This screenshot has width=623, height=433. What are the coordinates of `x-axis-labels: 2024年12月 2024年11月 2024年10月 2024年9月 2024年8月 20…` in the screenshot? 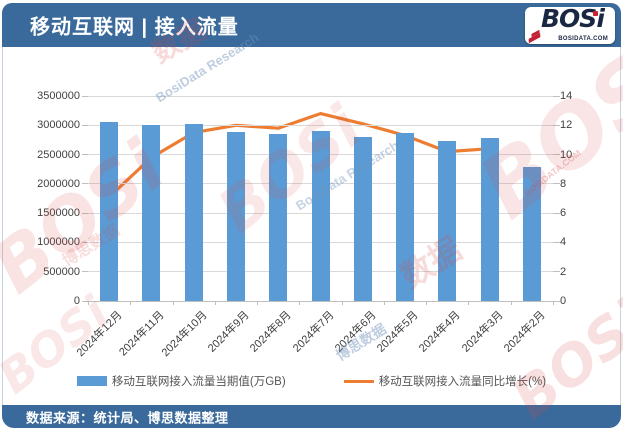 It's located at (314, 335).